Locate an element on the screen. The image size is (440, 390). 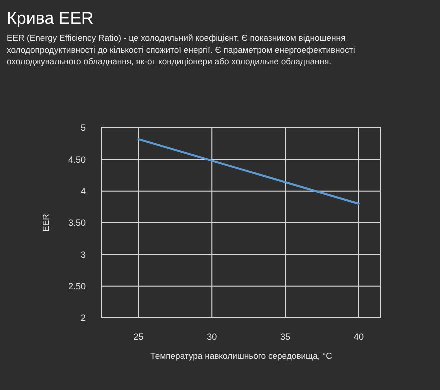
y-tick-label: 2 is located at coordinates (83, 318).